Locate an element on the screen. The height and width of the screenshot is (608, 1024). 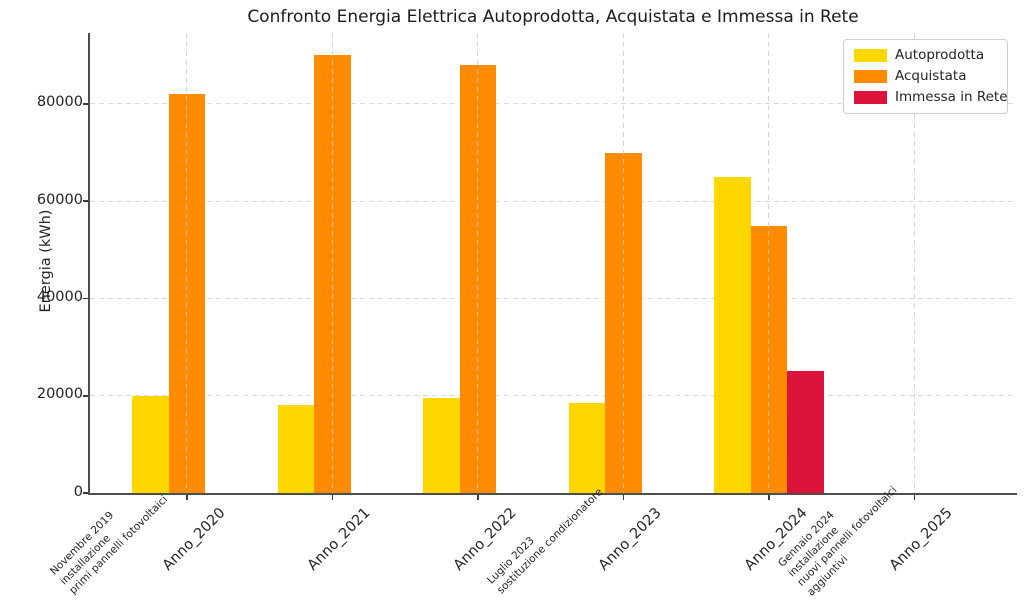
legend-swatch-acquistata is located at coordinates (870, 76).